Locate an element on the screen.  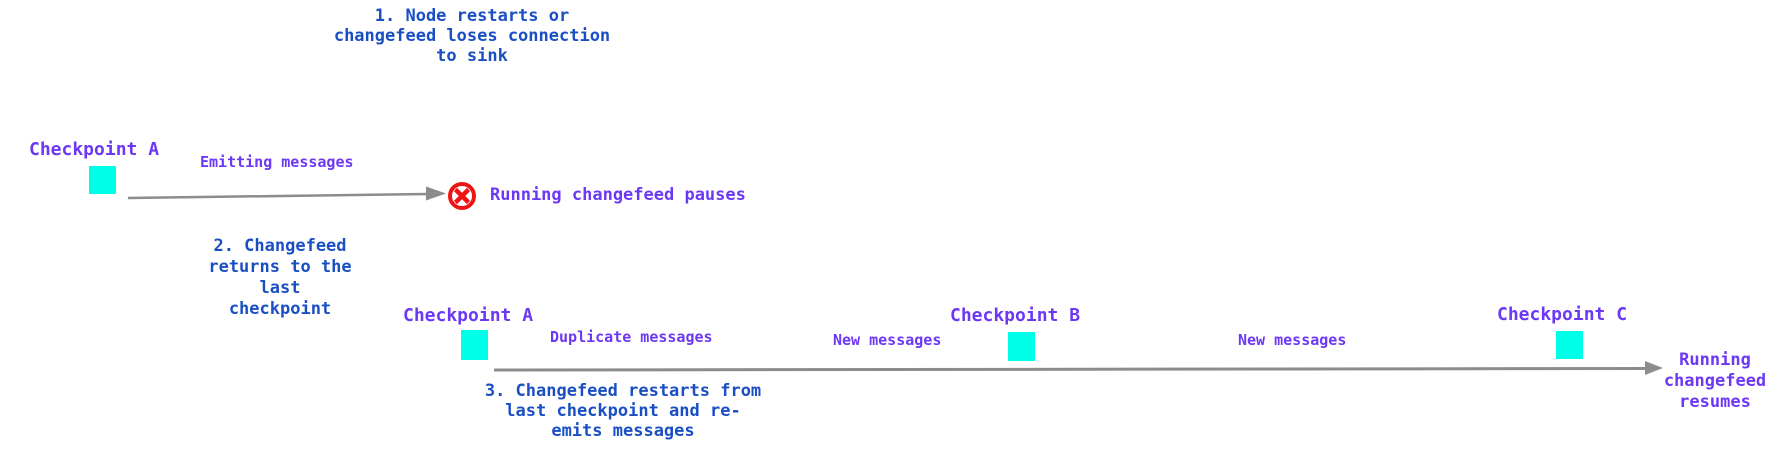
emitting-messages-label: Emitting messages is located at coordinates (277, 162).